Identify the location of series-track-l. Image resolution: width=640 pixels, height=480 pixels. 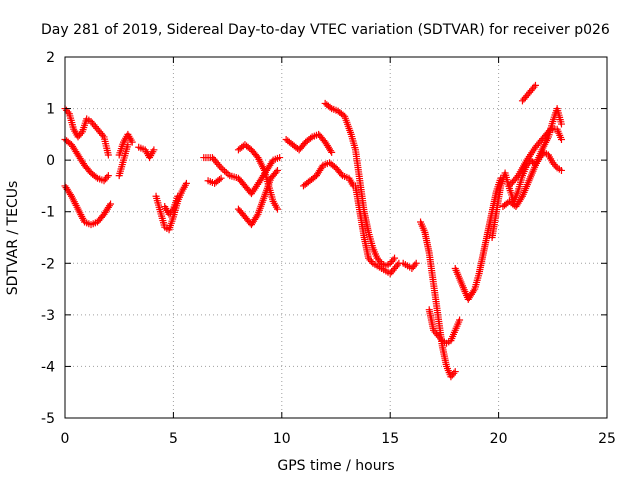
(257, 197).